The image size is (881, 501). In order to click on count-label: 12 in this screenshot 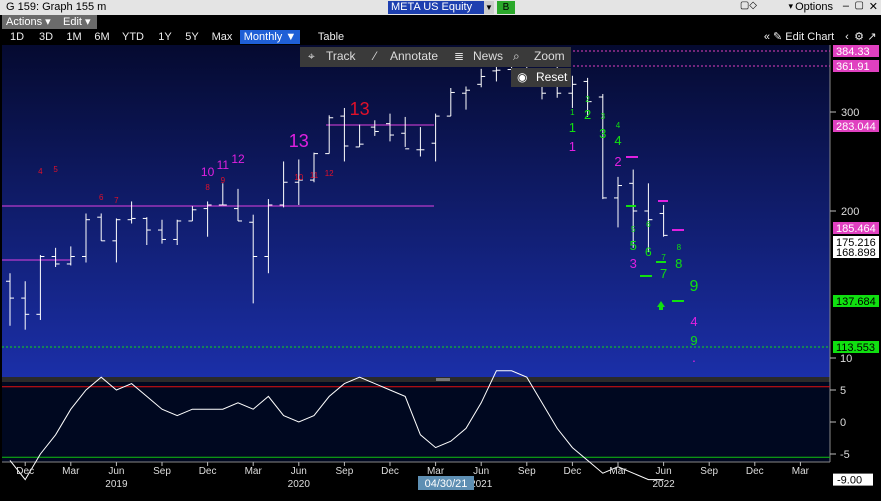, I will do `click(238, 159)`.